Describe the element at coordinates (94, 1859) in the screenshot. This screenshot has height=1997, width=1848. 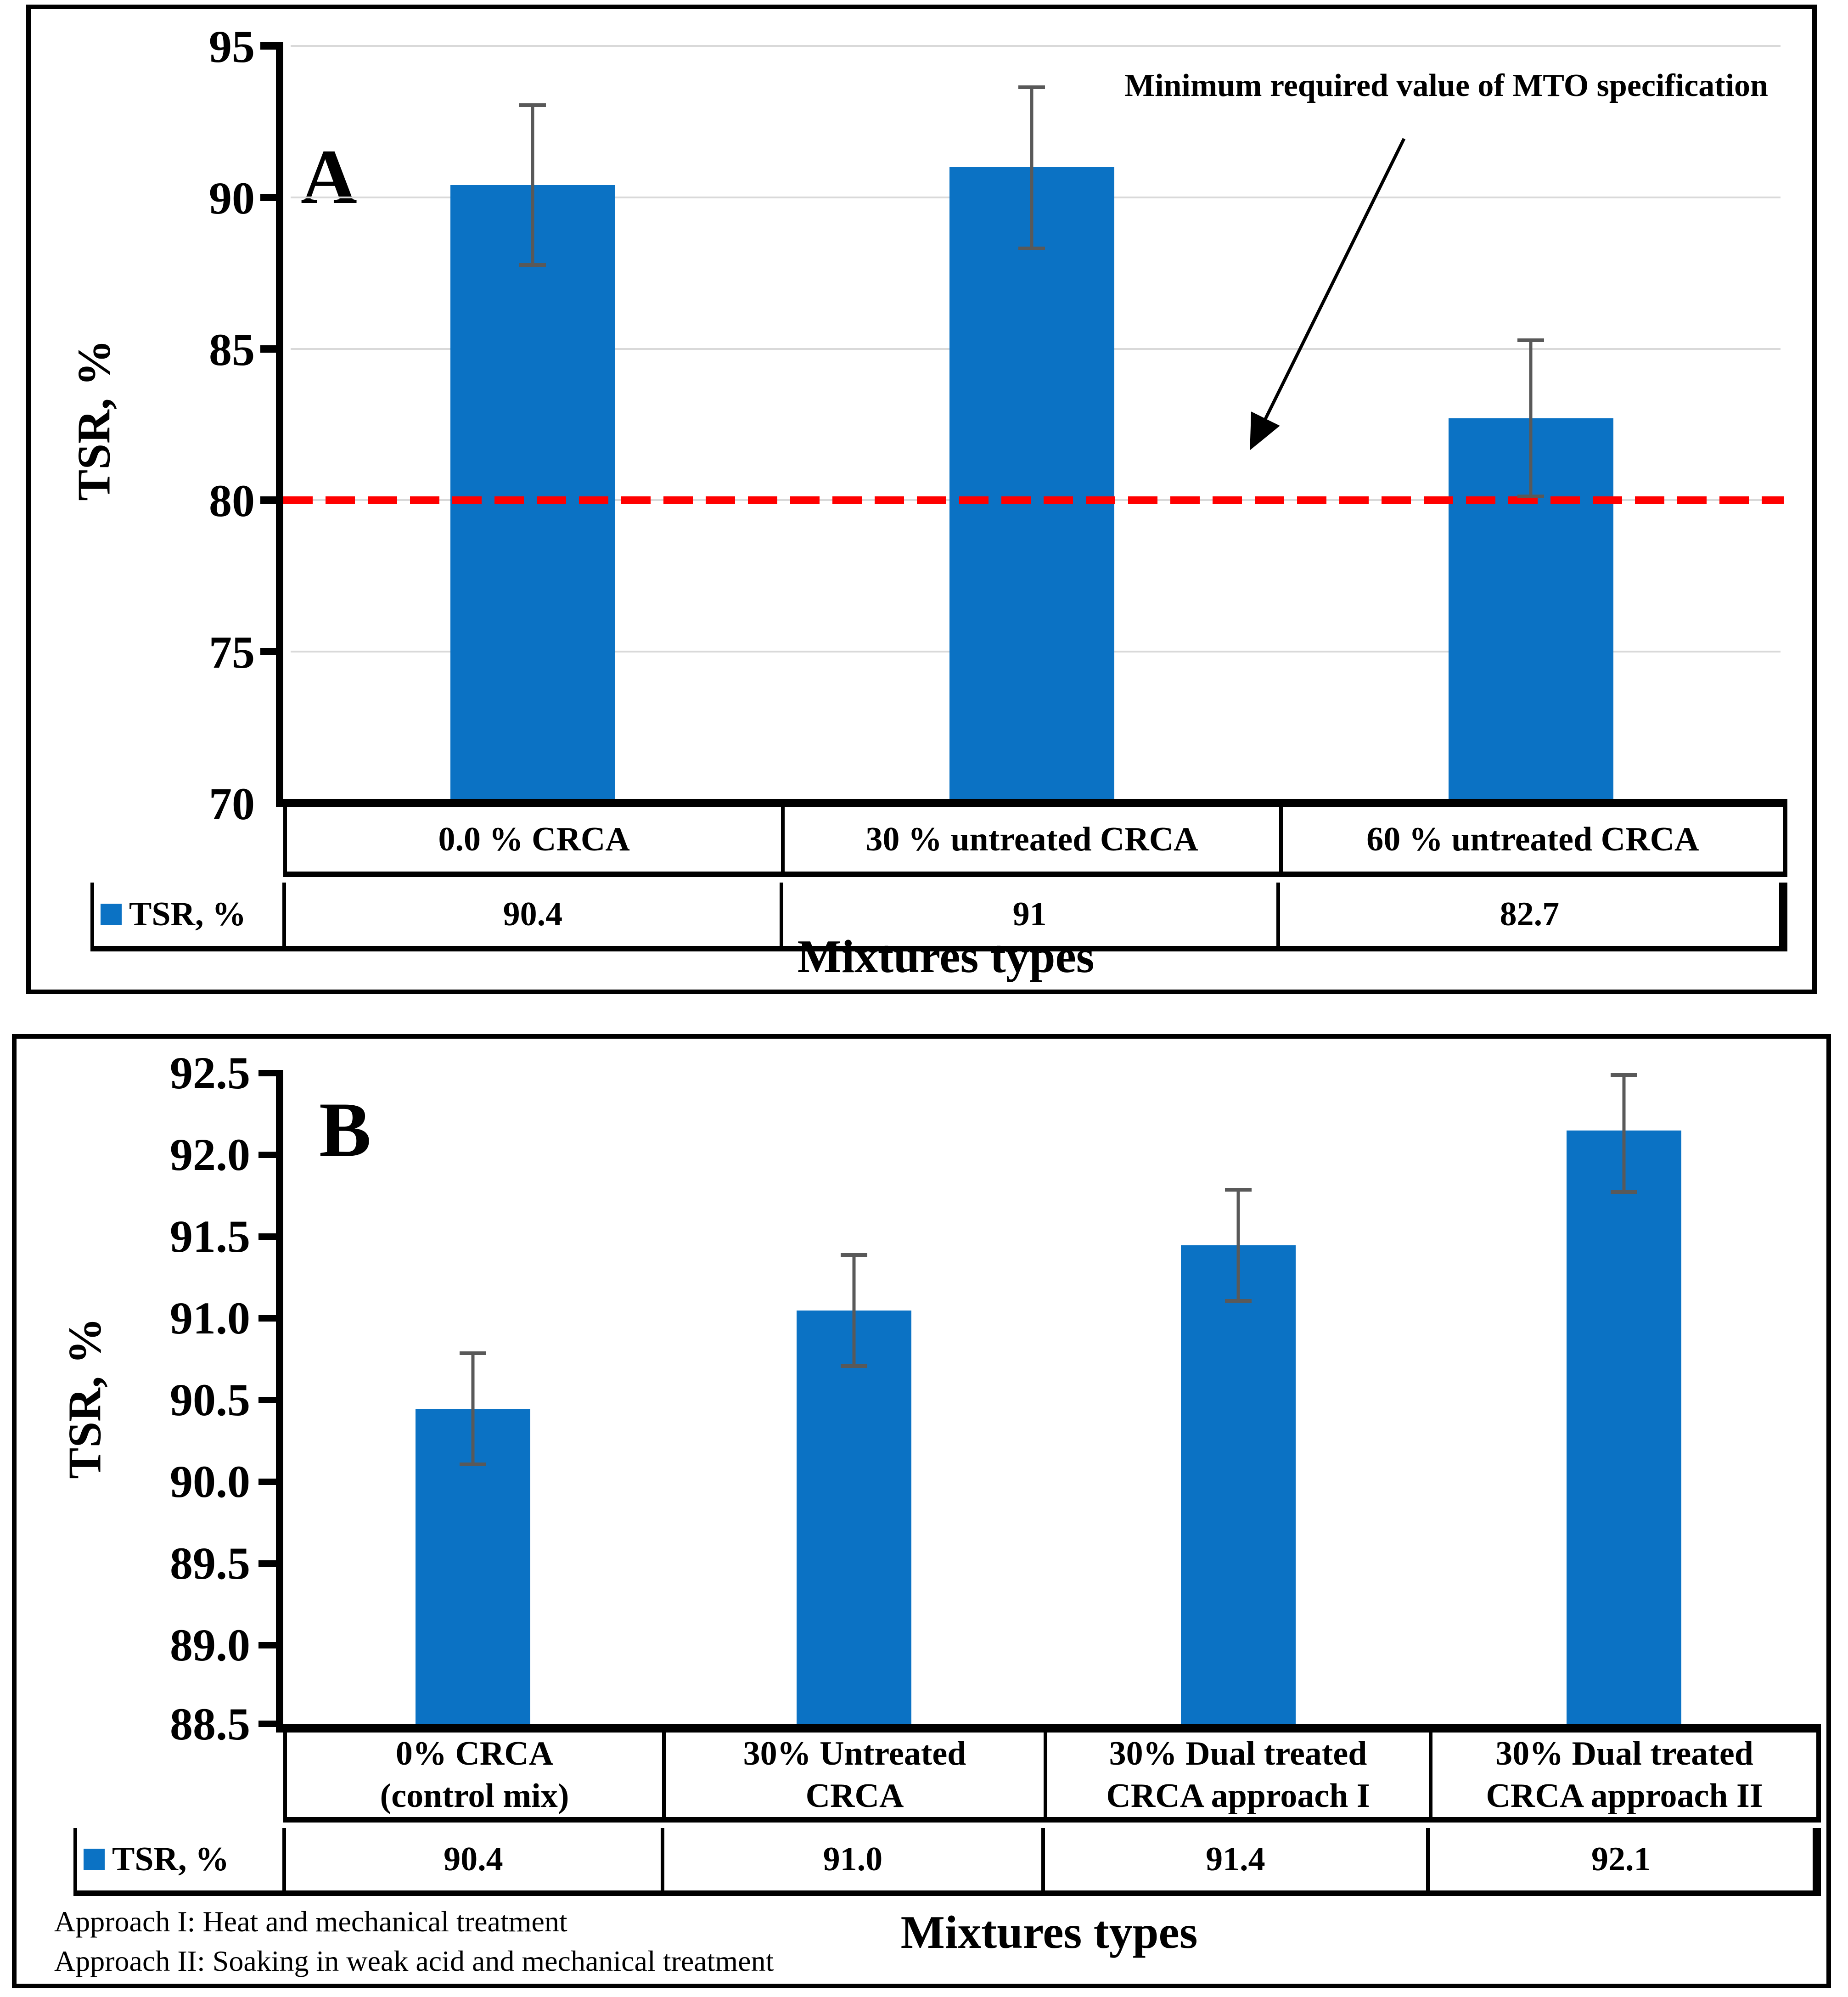
I see `legend-swatch-b` at that location.